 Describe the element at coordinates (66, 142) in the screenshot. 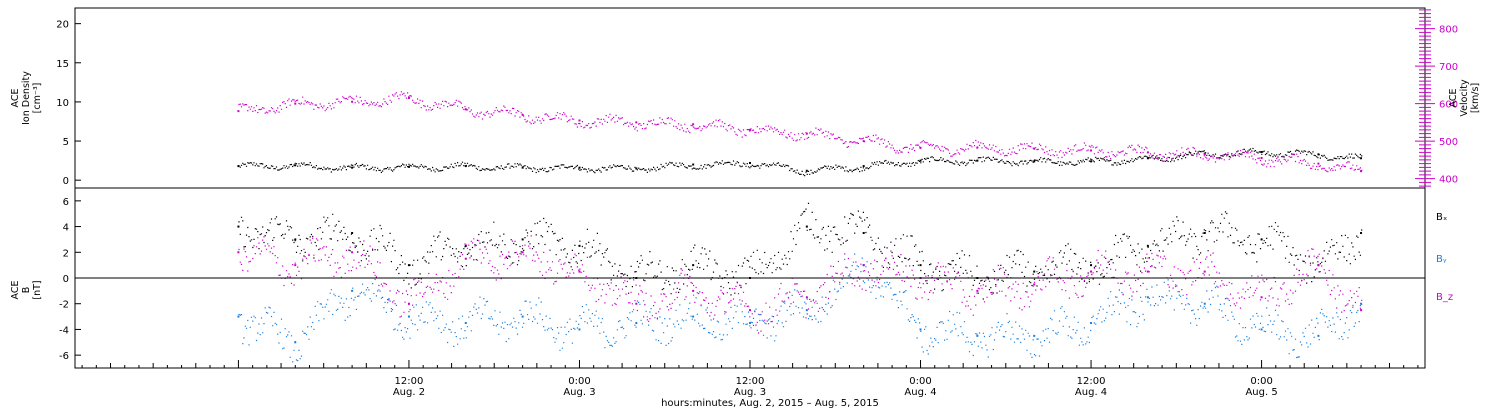

I see `y-tick-label: 5` at that location.